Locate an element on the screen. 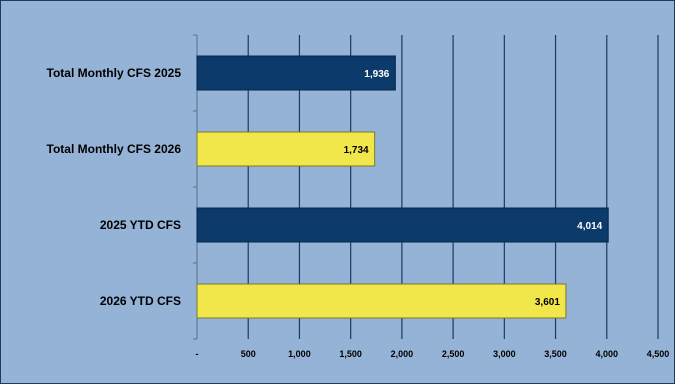 This screenshot has height=384, width=675. x-tick-label: 2,000 is located at coordinates (402, 354).